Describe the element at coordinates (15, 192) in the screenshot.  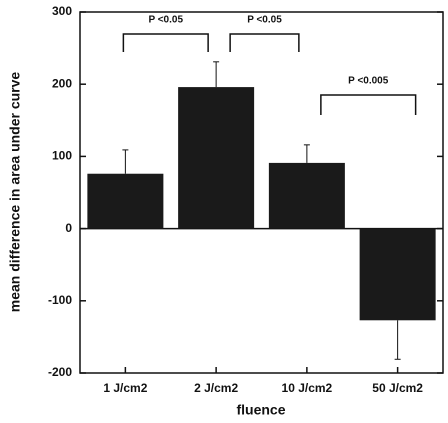
I see `y-axis-title: mean difference in area under curve` at that location.